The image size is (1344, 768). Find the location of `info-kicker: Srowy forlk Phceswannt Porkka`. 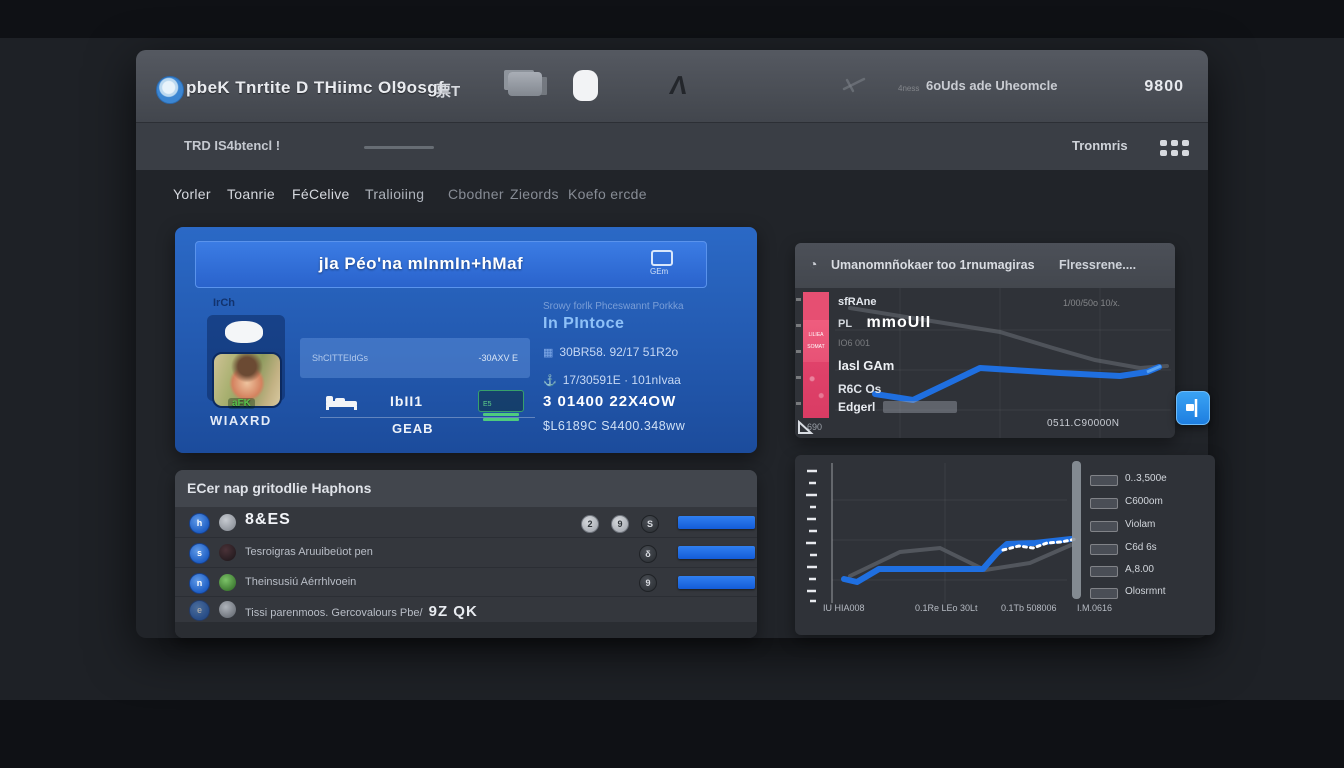

info-kicker: Srowy forlk Phceswannt Porkka is located at coordinates (613, 306).